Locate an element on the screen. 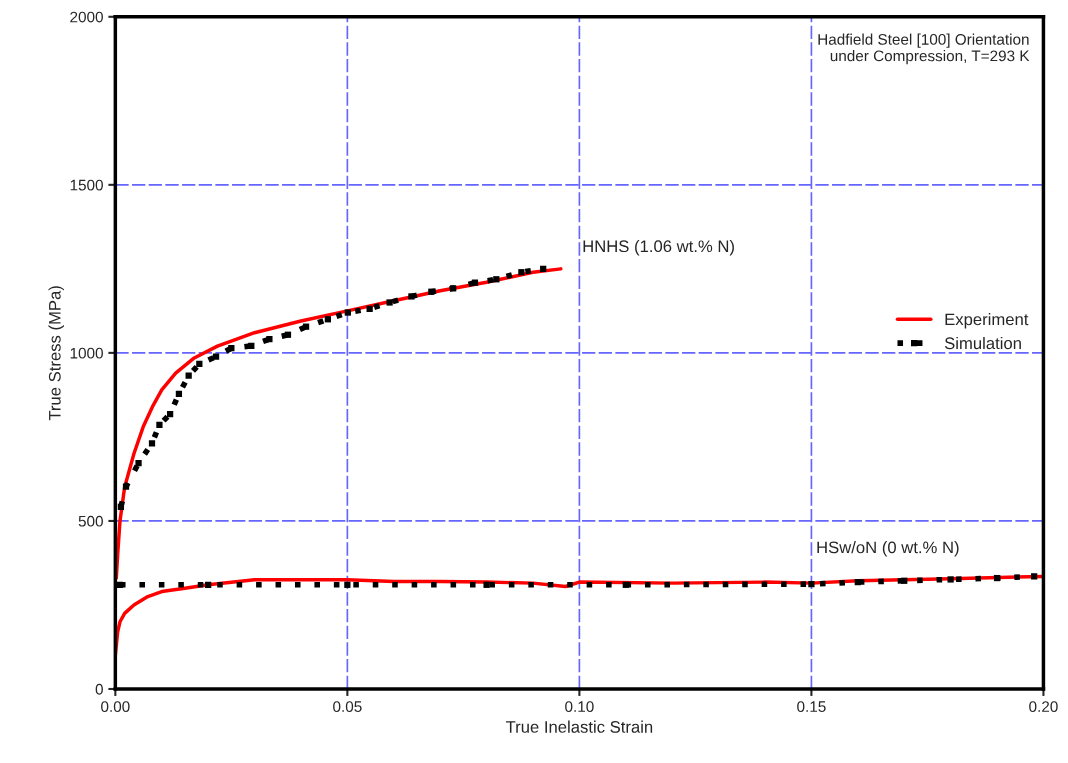 The width and height of the screenshot is (1068, 763). legend-label: Simulation is located at coordinates (982, 343).